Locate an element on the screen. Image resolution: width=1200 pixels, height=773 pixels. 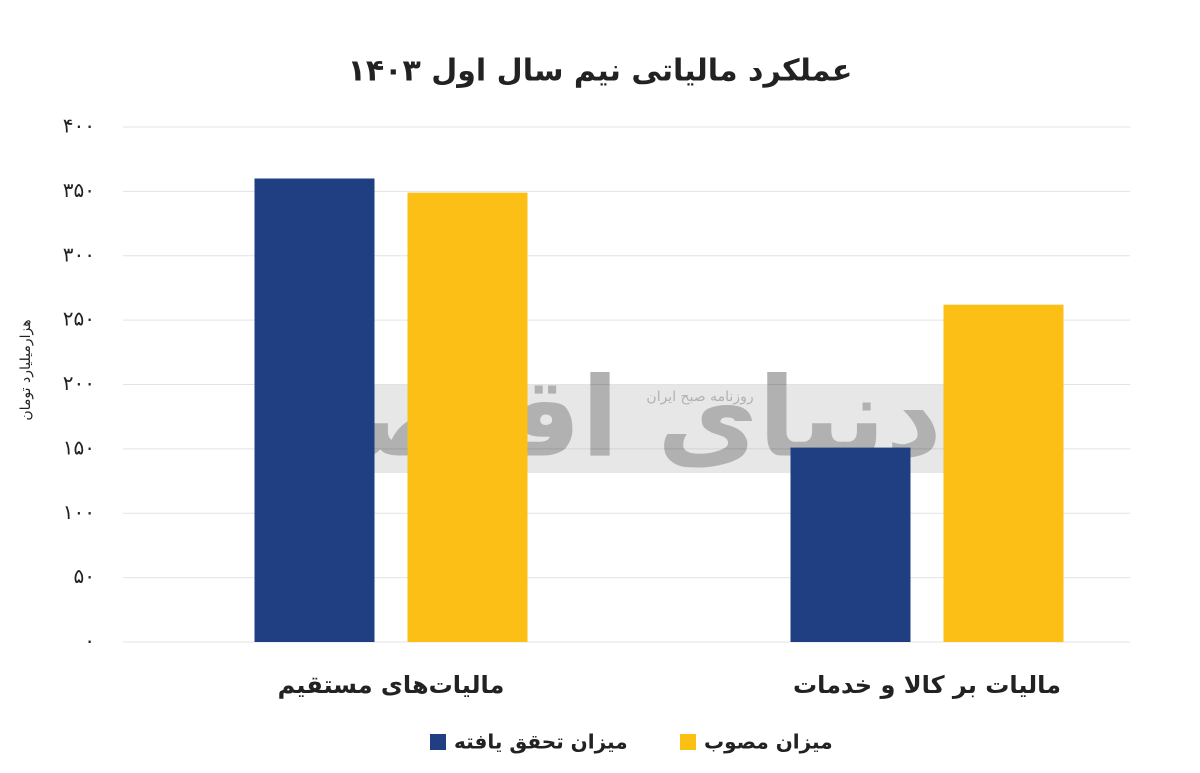
y-tick-label: ۵۰ is located at coordinates (84, 576).